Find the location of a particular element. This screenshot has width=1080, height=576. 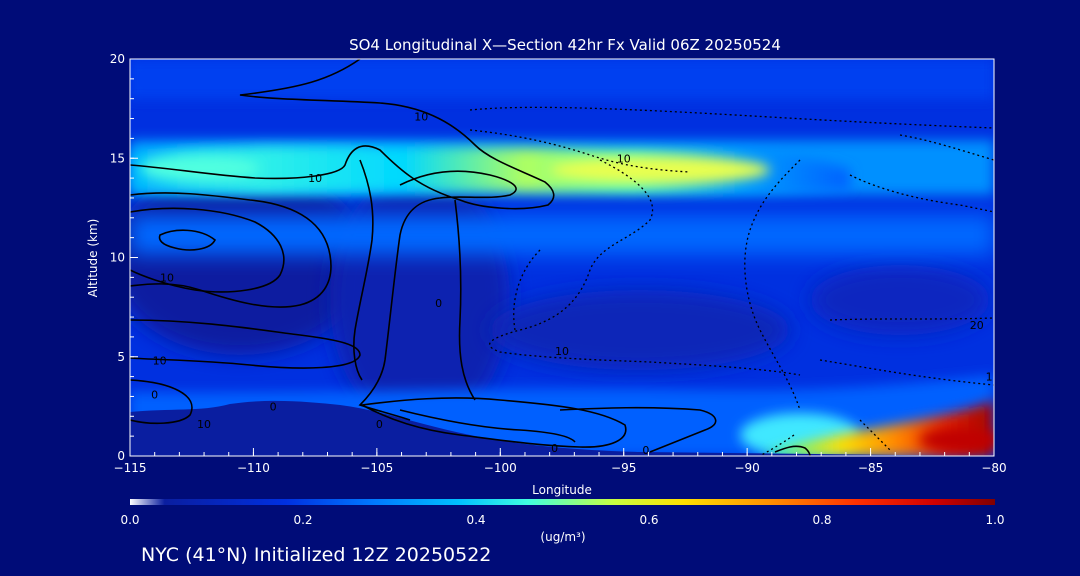

y-tick-label: 15 is located at coordinates (117, 158).